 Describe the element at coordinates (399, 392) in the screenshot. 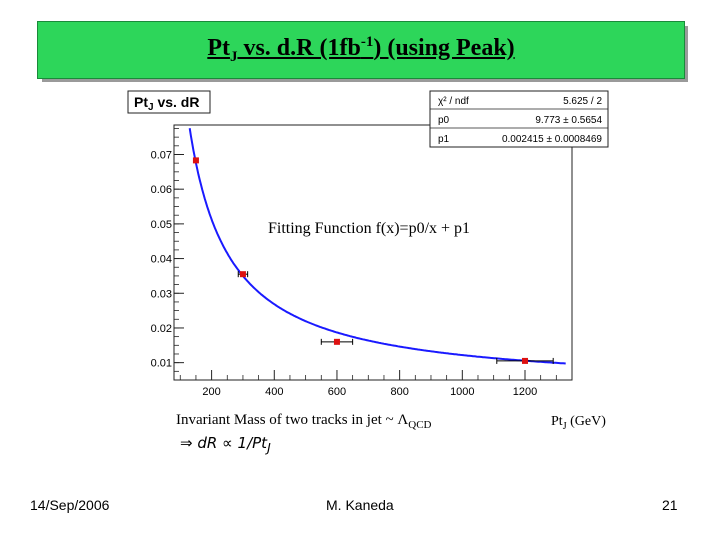

I see `x-tick-label: 800` at that location.